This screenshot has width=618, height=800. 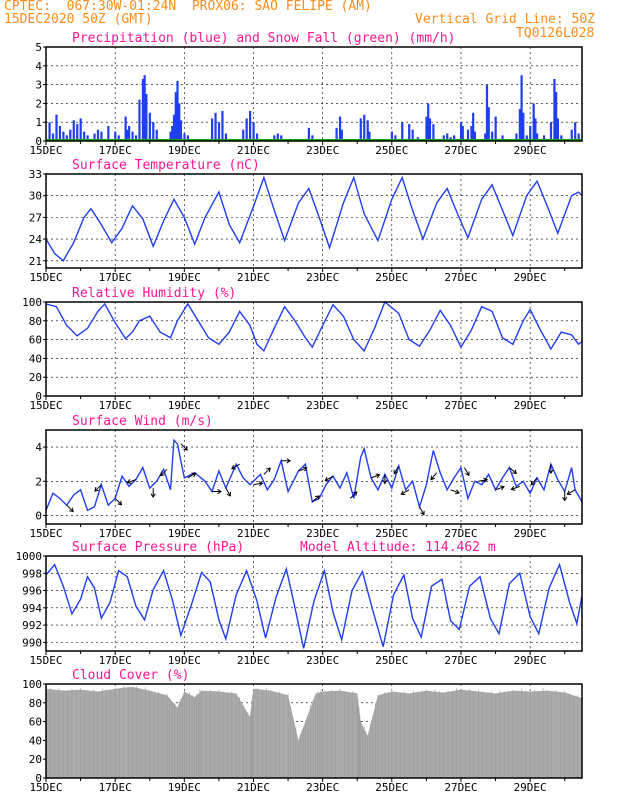 What do you see at coordinates (154, 293) in the screenshot?
I see `panel-title: Relative Humidity (%)` at bounding box center [154, 293].